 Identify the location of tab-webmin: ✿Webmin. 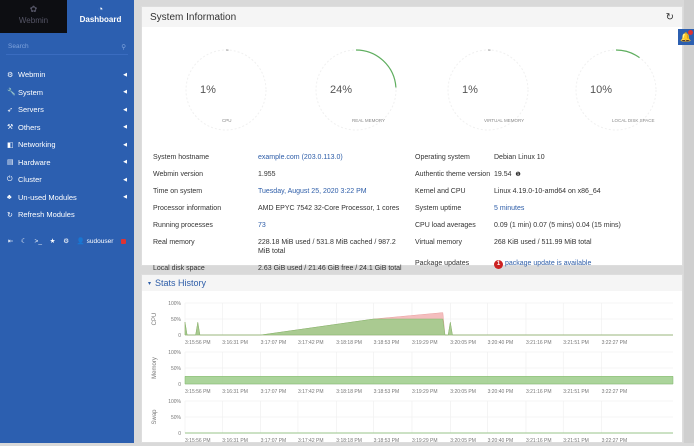
(33, 16).